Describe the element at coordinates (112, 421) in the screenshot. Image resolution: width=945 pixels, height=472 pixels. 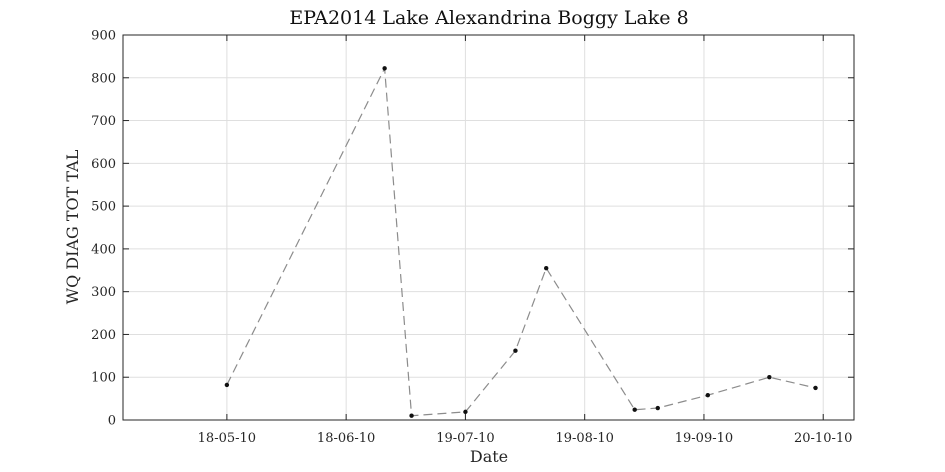
I see `y-tick-label: 0` at that location.